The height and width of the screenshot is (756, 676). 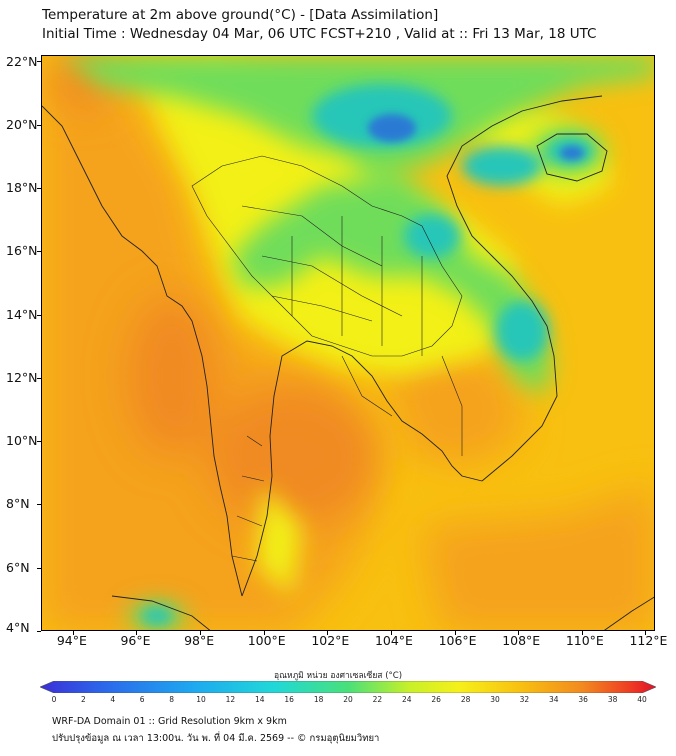 What do you see at coordinates (629, 613) in the screenshot?
I see `borneo-coastline` at bounding box center [629, 613].